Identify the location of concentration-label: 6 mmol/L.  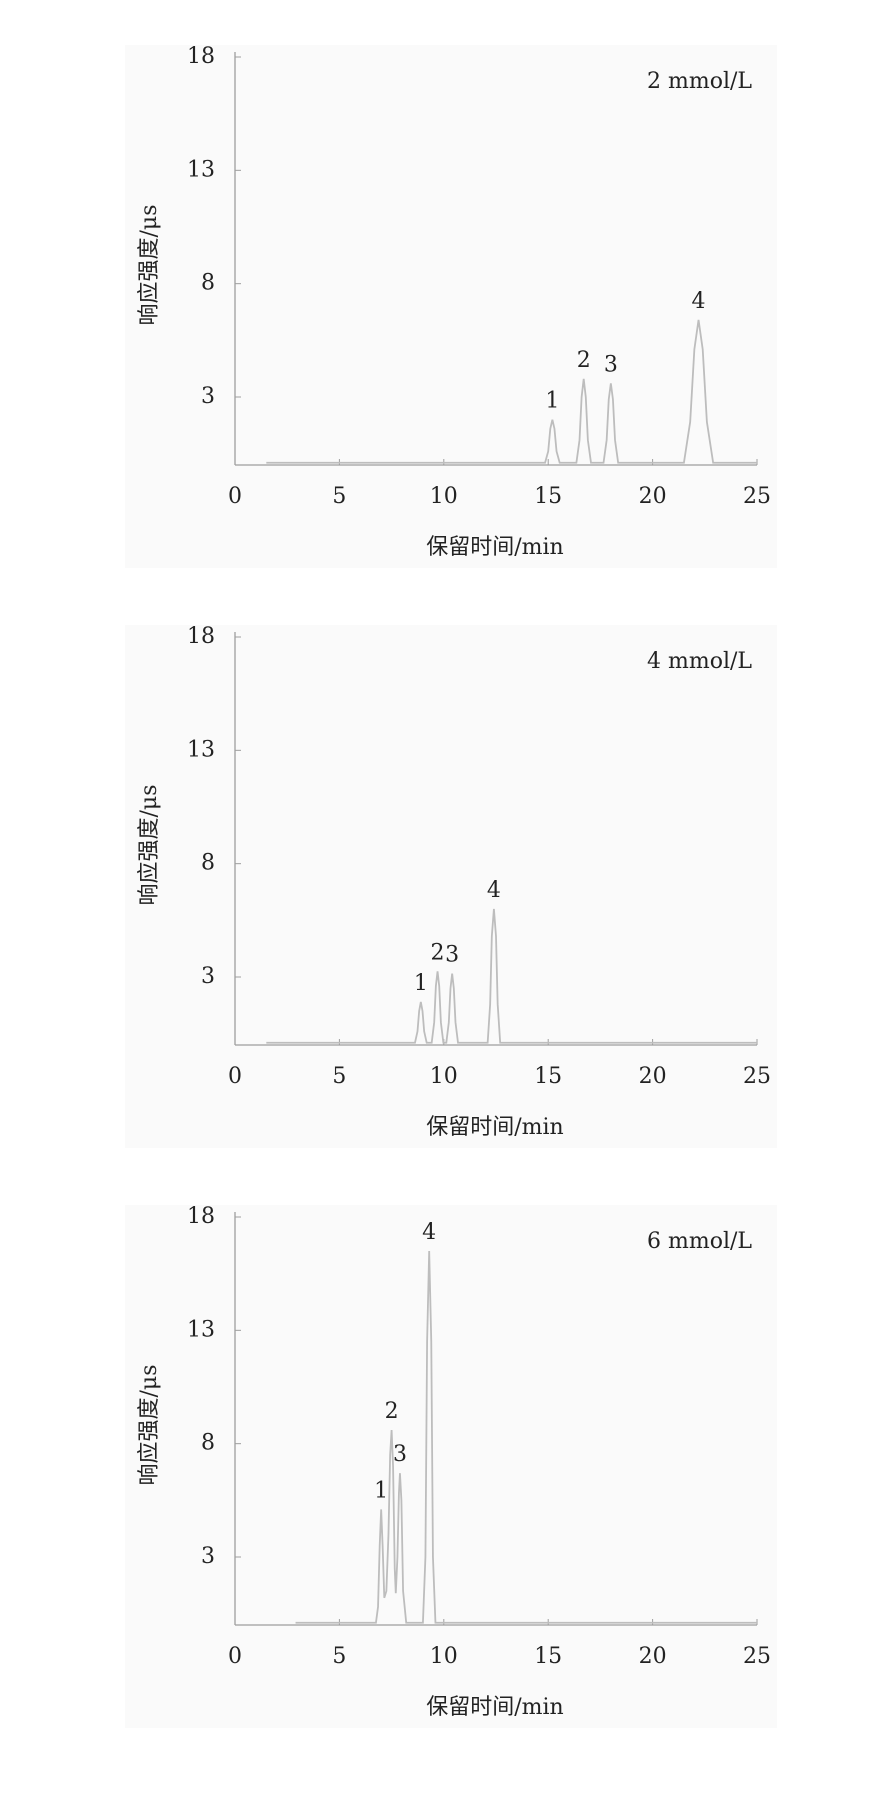
(699, 1241).